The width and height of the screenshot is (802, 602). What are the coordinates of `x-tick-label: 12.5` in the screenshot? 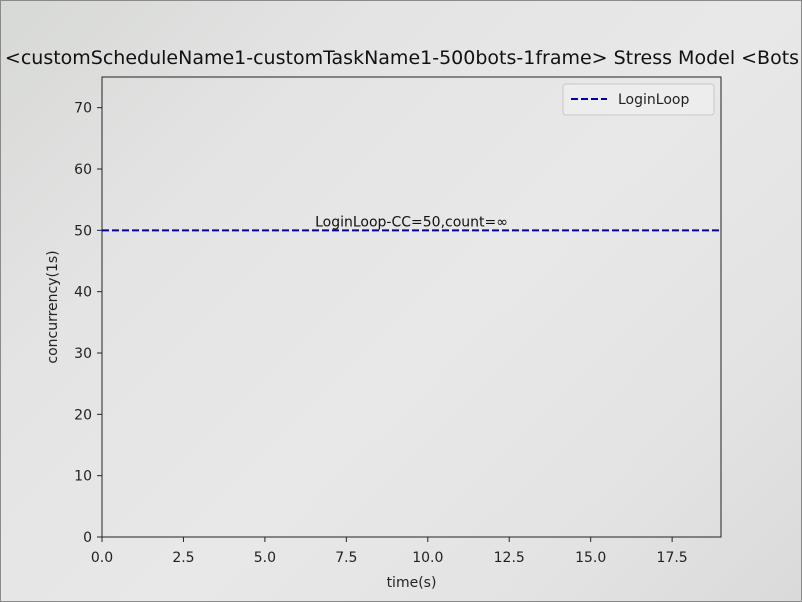 It's located at (509, 558).